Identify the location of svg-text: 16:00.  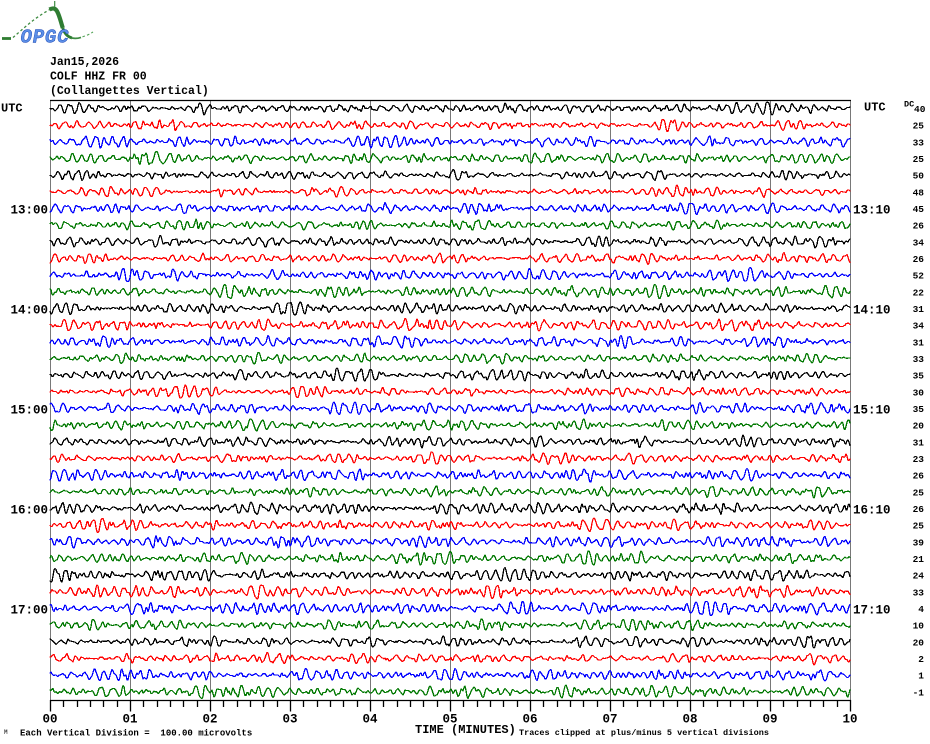
(29, 511).